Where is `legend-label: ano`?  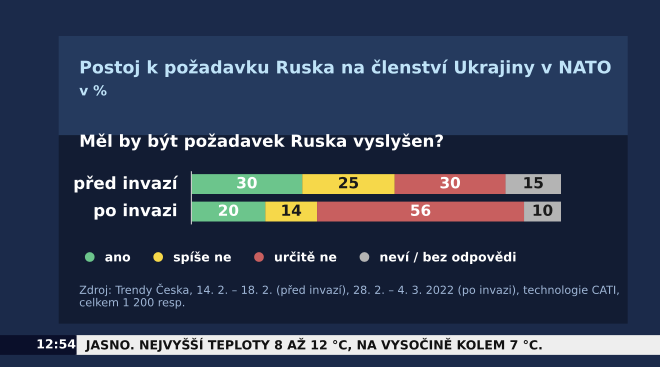 legend-label: ano is located at coordinates (117, 258).